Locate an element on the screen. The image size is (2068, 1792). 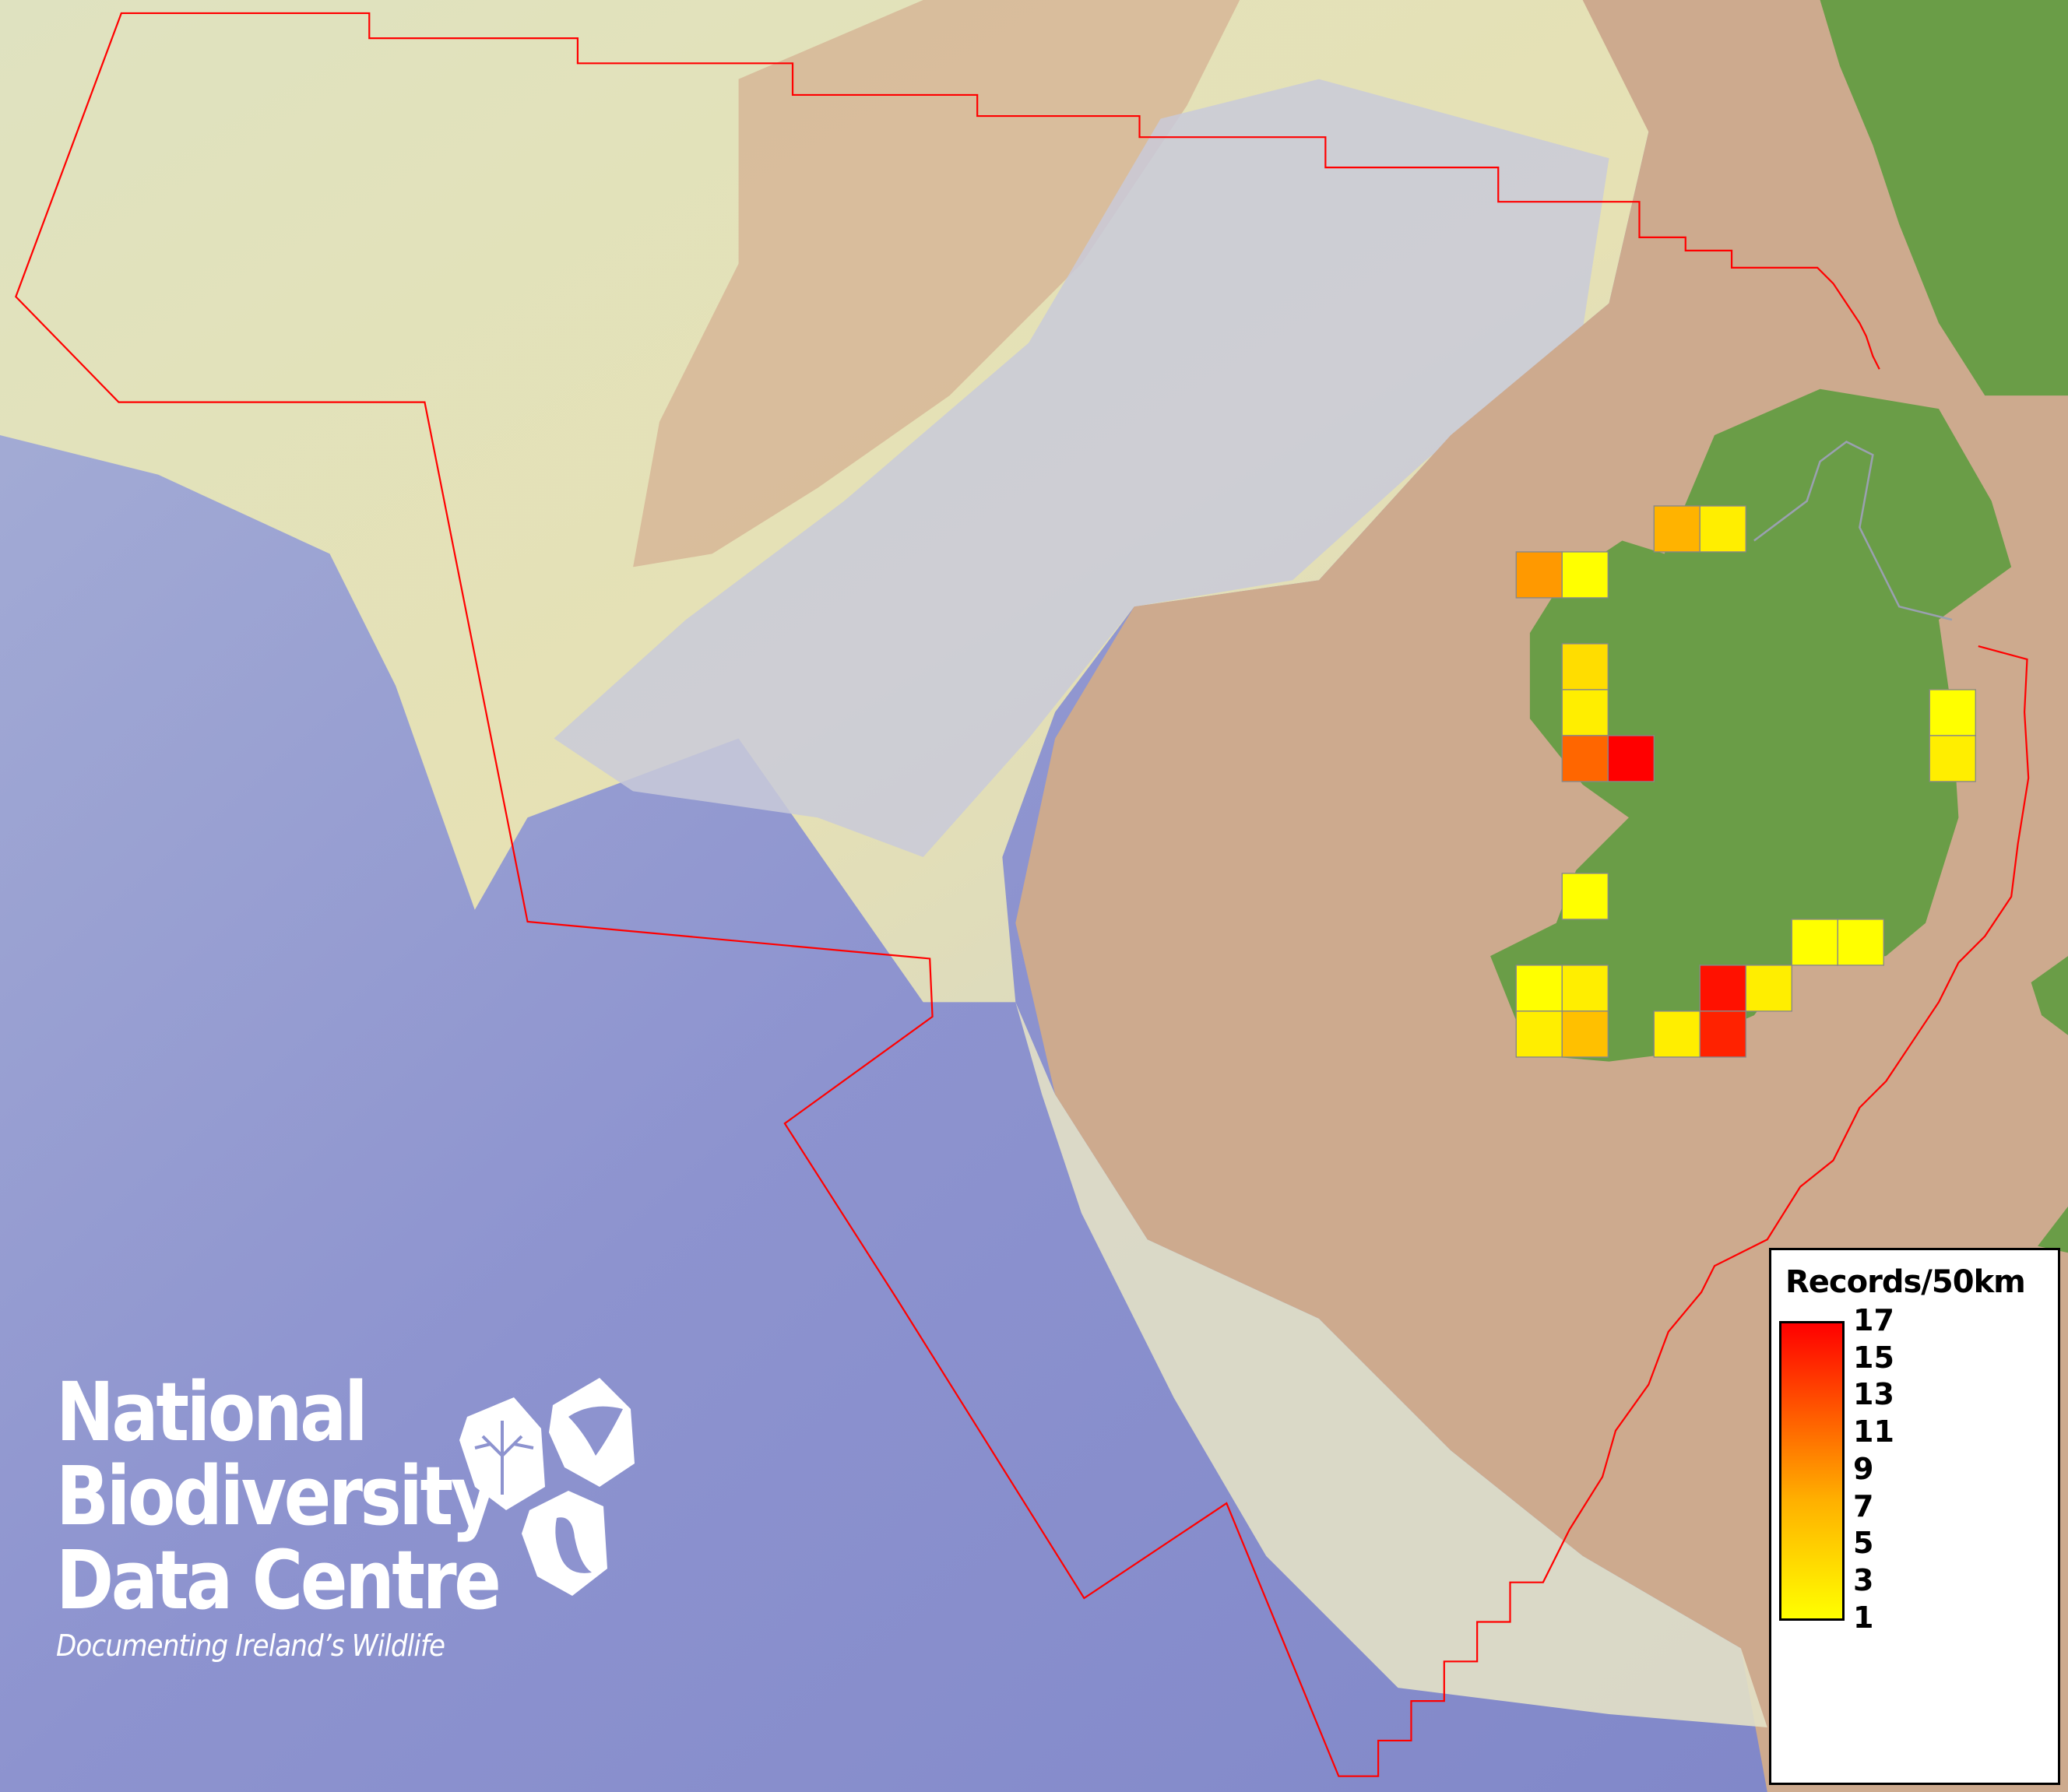
wales-land is located at coordinates (2049, 995).